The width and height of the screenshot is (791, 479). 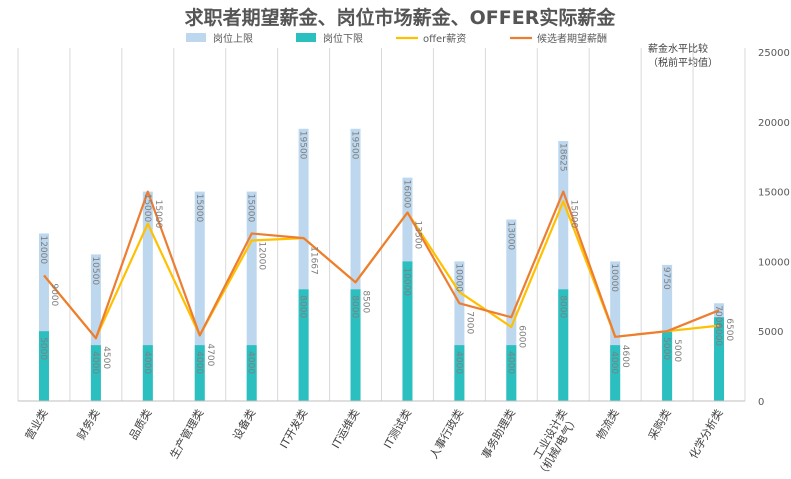 What do you see at coordinates (417, 235) in the screenshot?
I see `data-label-mid-7: 13500` at bounding box center [417, 235].